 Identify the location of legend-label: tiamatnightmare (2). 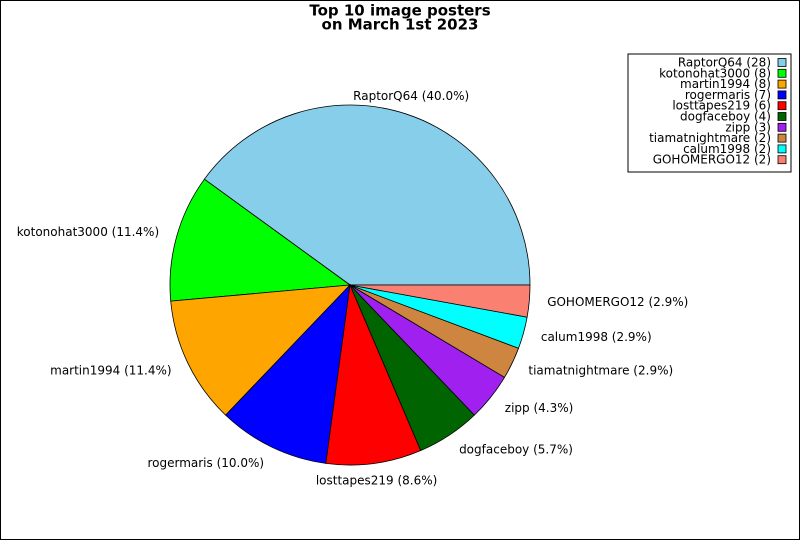
(710, 138).